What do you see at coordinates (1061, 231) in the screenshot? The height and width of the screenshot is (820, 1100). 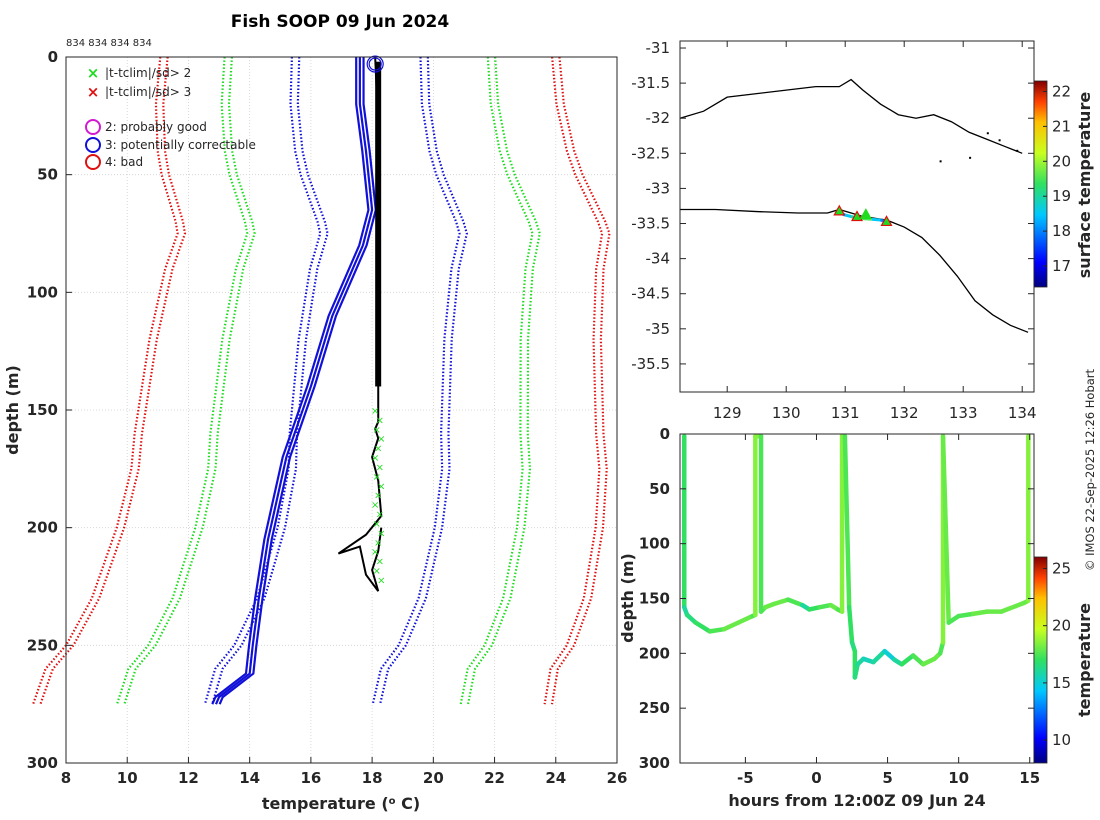 I see `map-colorbar-tick-label: 18` at bounding box center [1061, 231].